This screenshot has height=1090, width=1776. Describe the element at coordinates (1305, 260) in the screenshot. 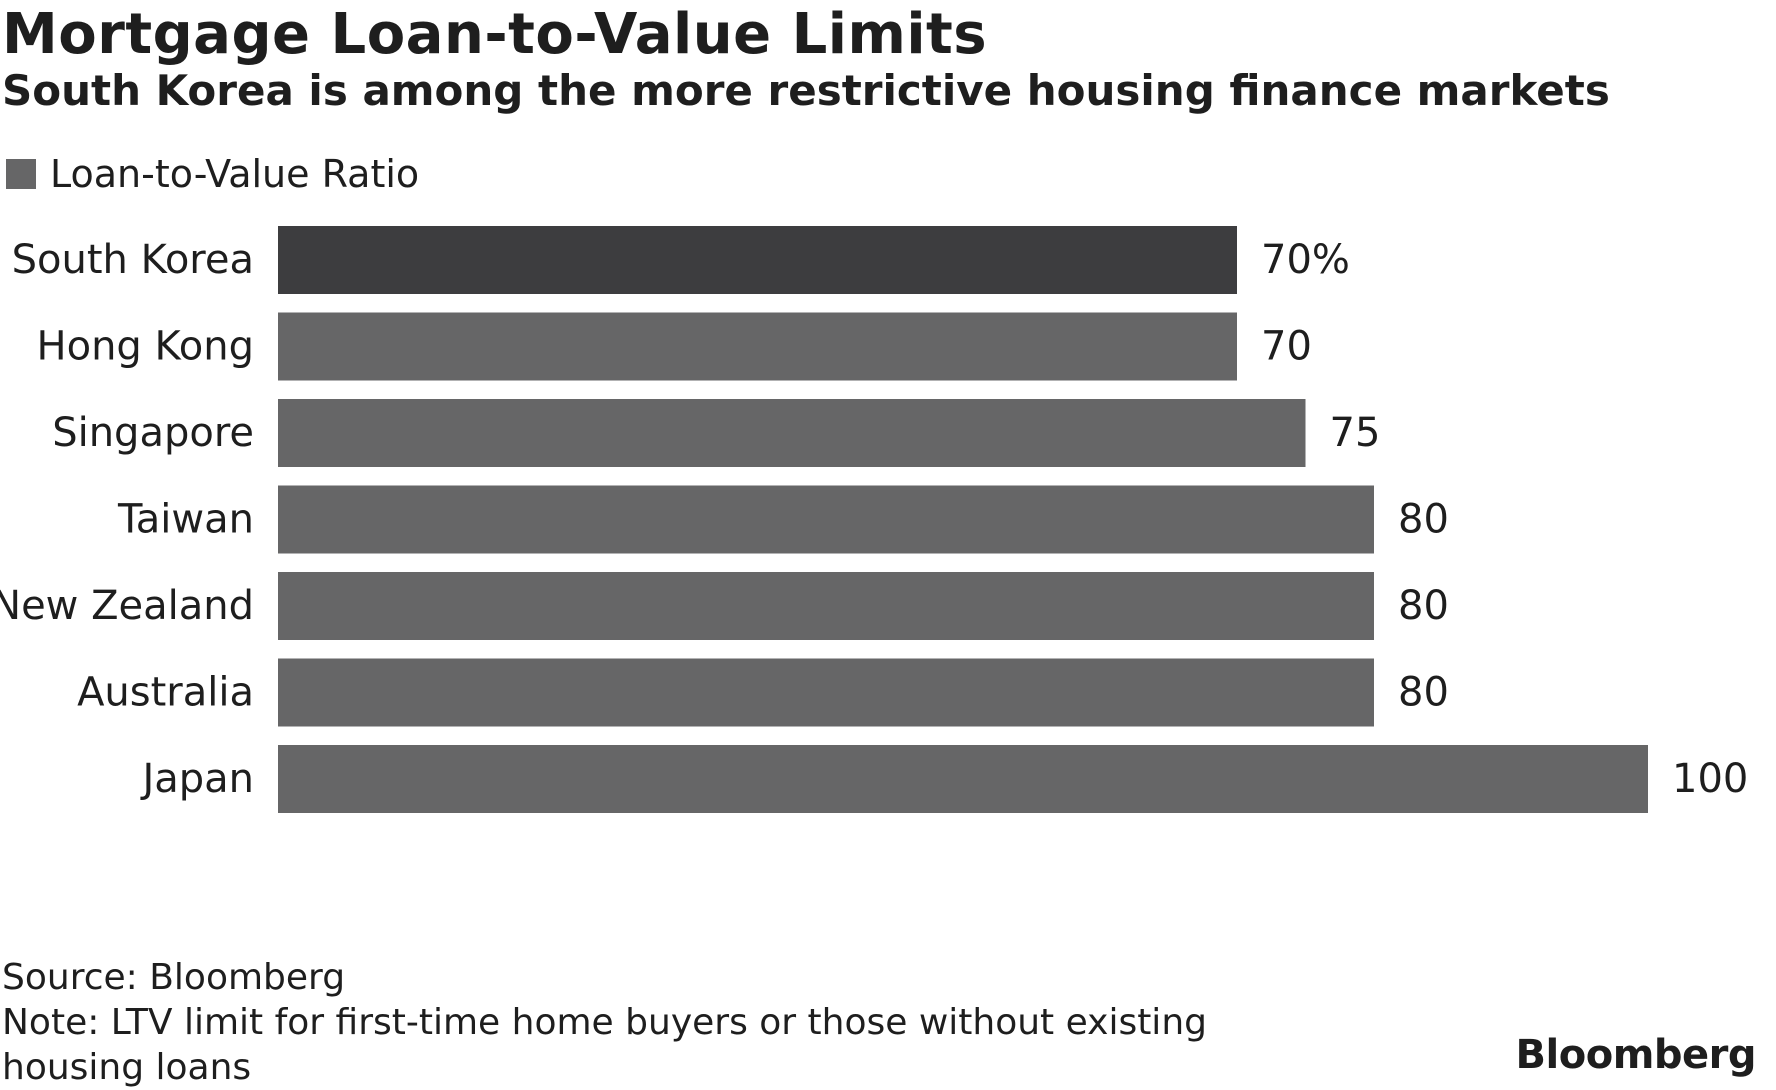

I see `value-label-south-korea: 70%` at that location.